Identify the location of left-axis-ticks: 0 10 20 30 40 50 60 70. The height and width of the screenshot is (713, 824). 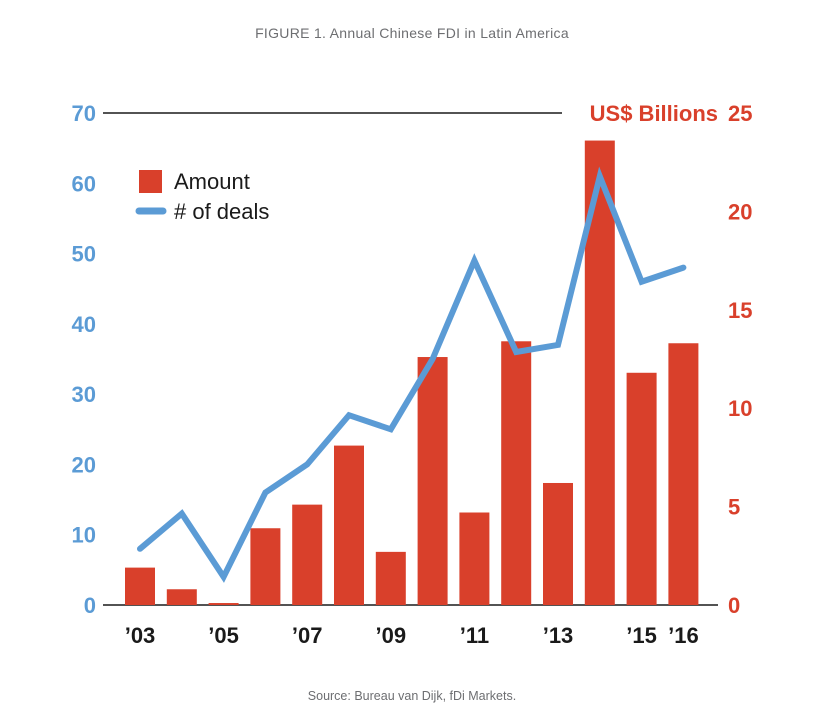
(84, 359).